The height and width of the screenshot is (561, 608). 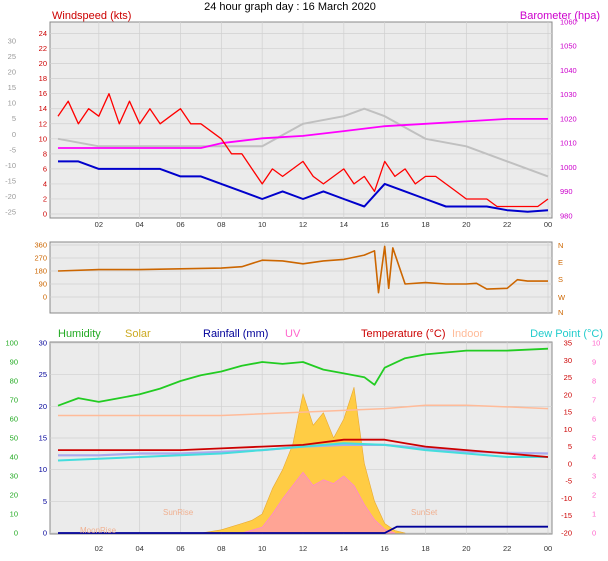 What do you see at coordinates (384, 224) in the screenshot?
I see `x-tick-label: 16` at bounding box center [384, 224].